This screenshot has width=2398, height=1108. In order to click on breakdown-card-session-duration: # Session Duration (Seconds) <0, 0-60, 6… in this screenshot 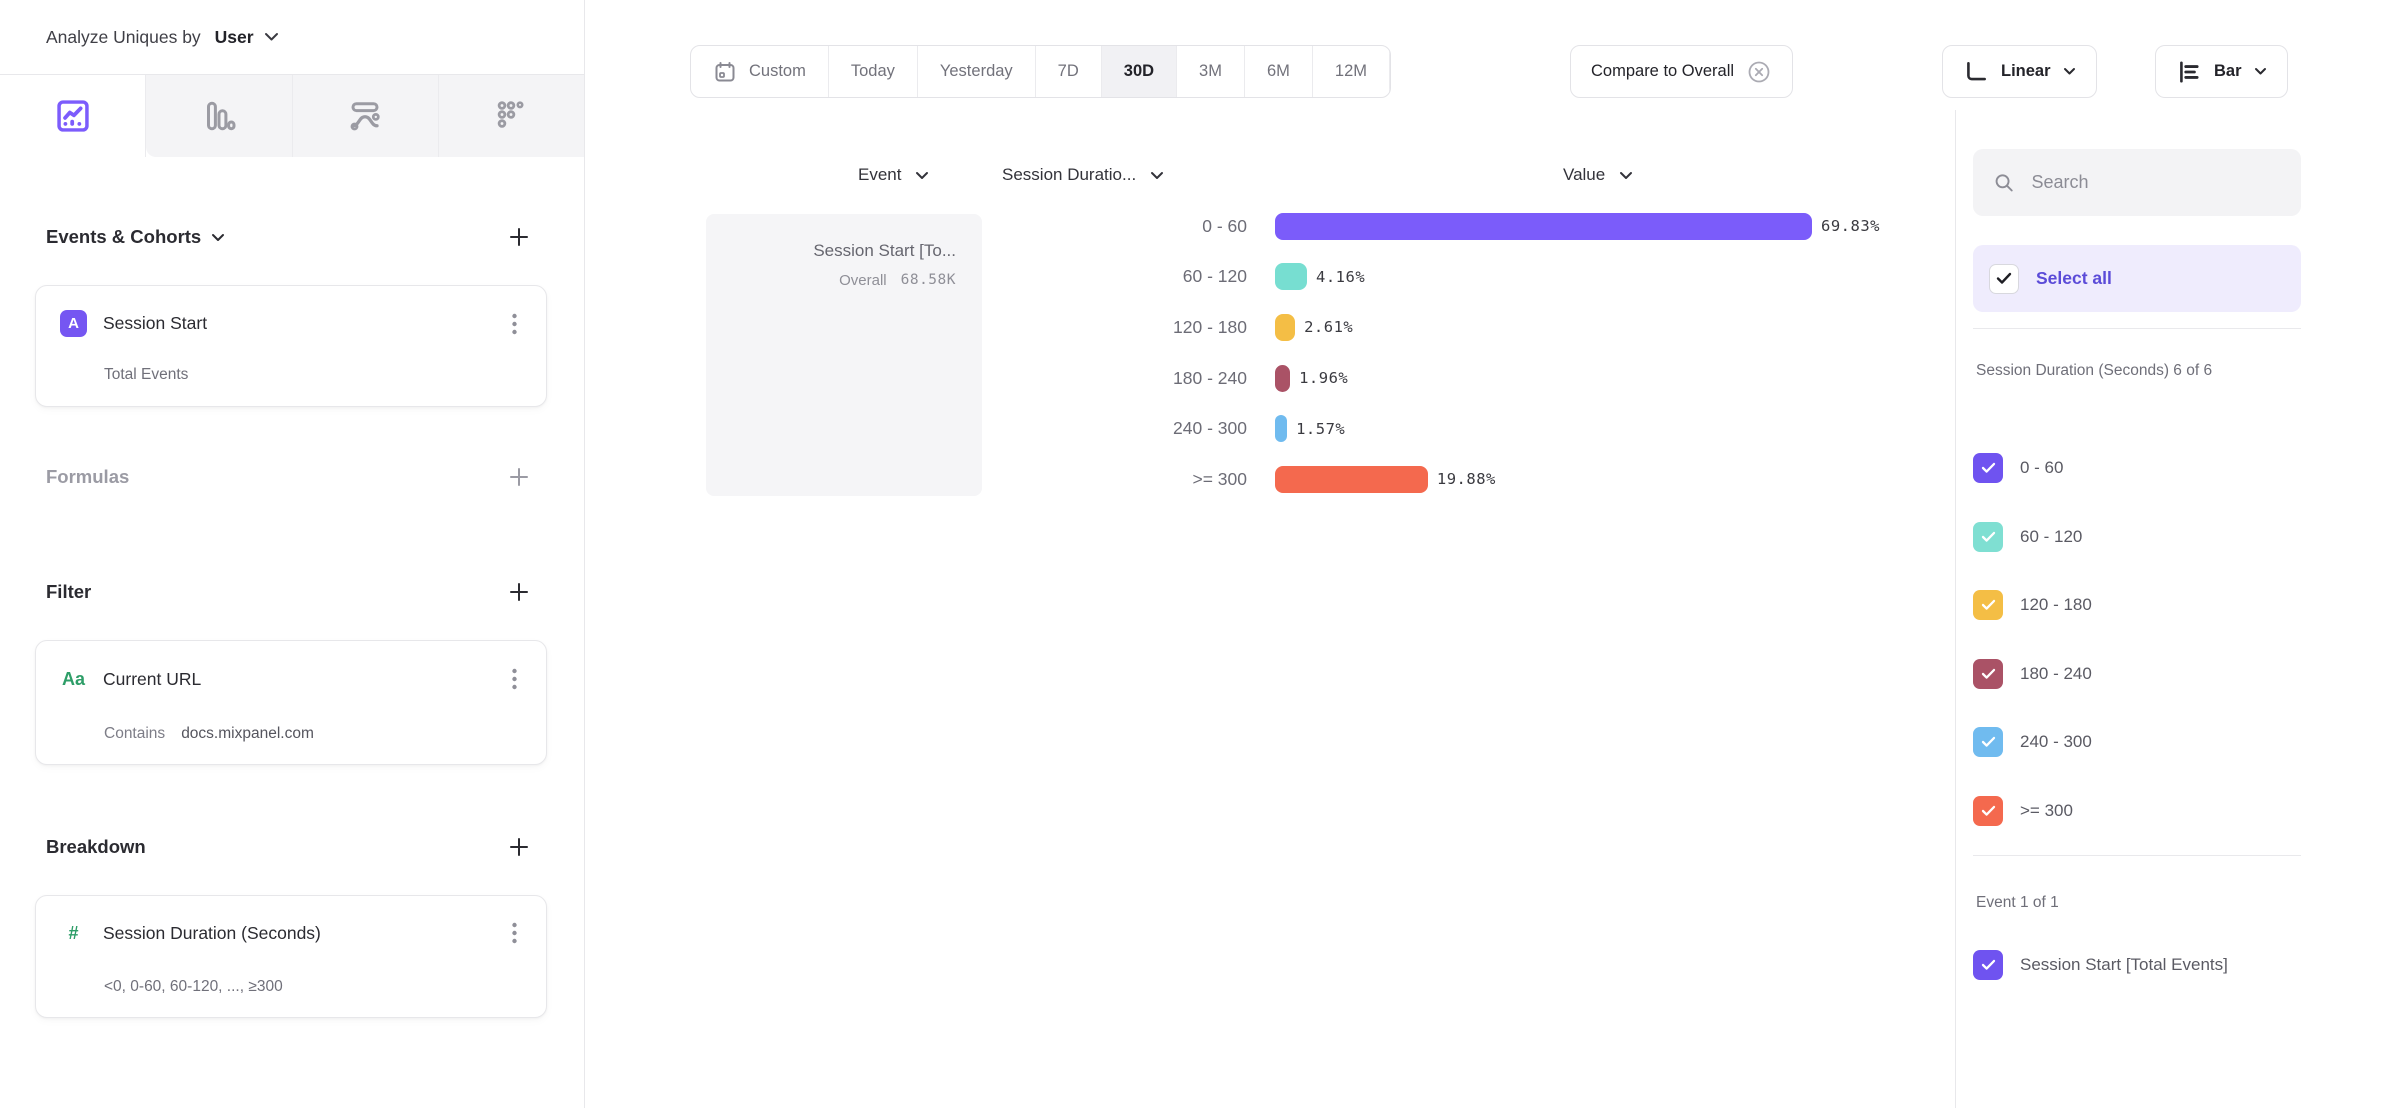, I will do `click(291, 956)`.